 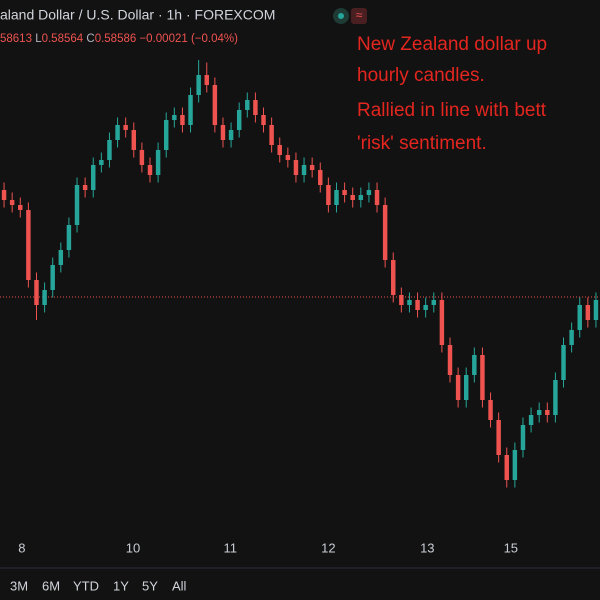 What do you see at coordinates (421, 75) in the screenshot?
I see `annotation-line: hourly candles.` at bounding box center [421, 75].